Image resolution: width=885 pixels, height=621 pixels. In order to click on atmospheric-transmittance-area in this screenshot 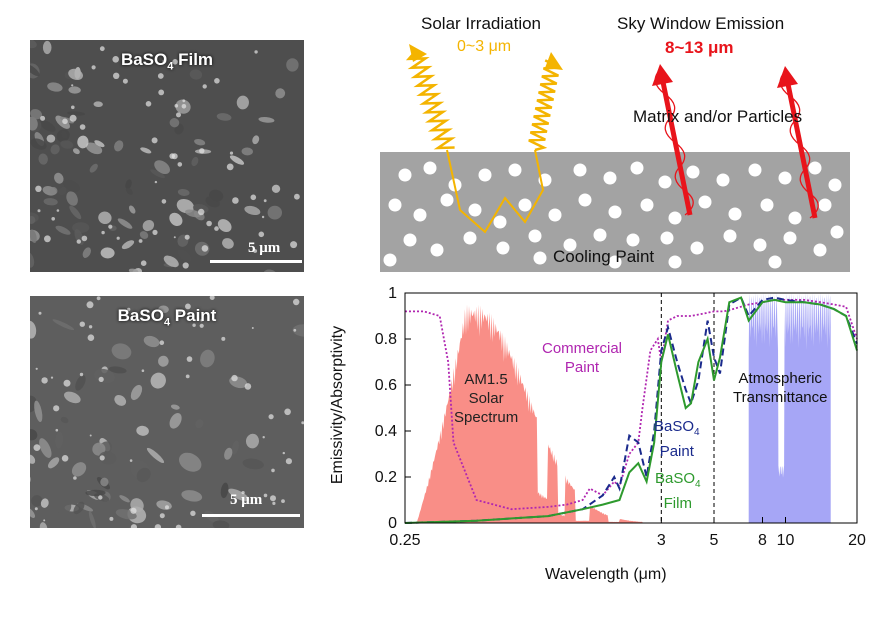, I will do `click(789, 408)`.